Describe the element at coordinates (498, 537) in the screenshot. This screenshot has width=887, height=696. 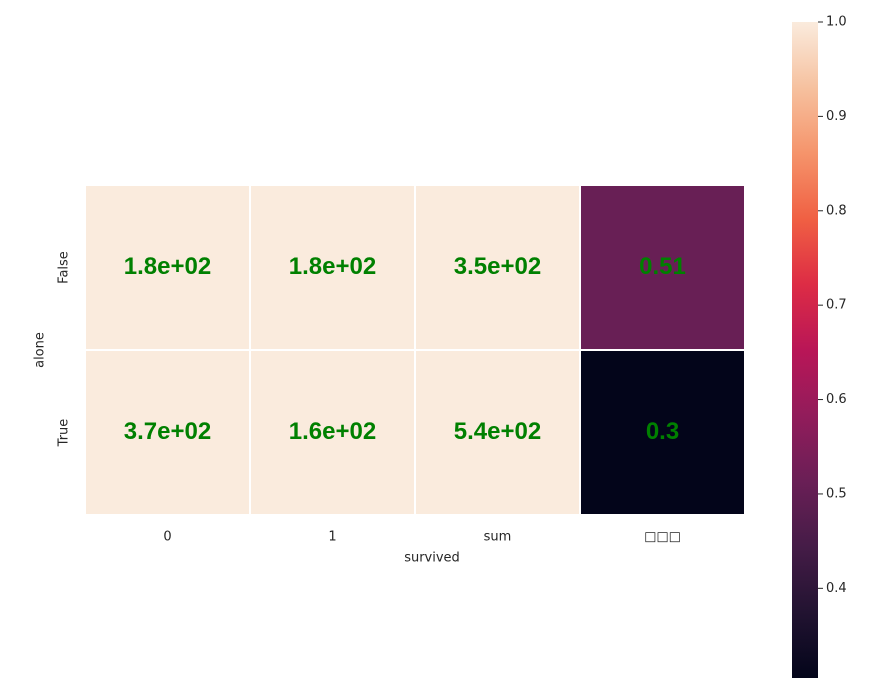
I see `x-tick-label: sum` at that location.